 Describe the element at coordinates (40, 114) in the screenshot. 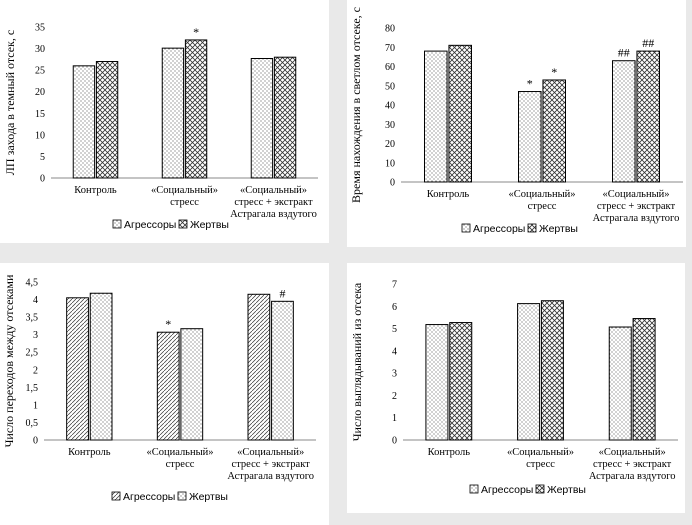

I see `y-tick-label: 15` at that location.